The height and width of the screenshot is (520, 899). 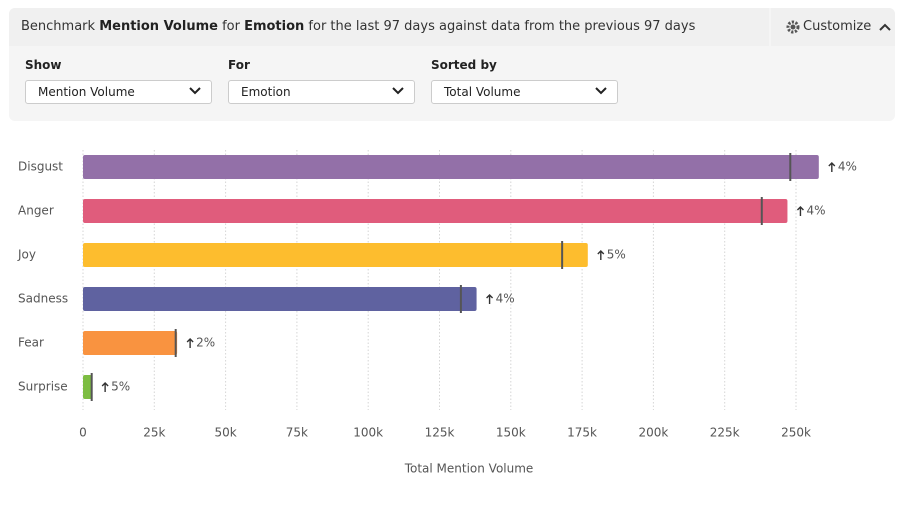 What do you see at coordinates (511, 433) in the screenshot?
I see `x-tick-label: 150k` at bounding box center [511, 433].